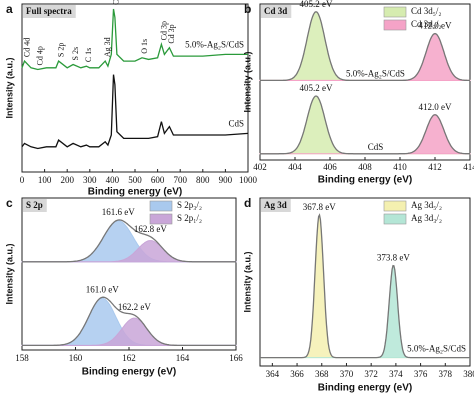 The image size is (474, 397). I want to click on x-tick-label: 1000, so click(248, 180).